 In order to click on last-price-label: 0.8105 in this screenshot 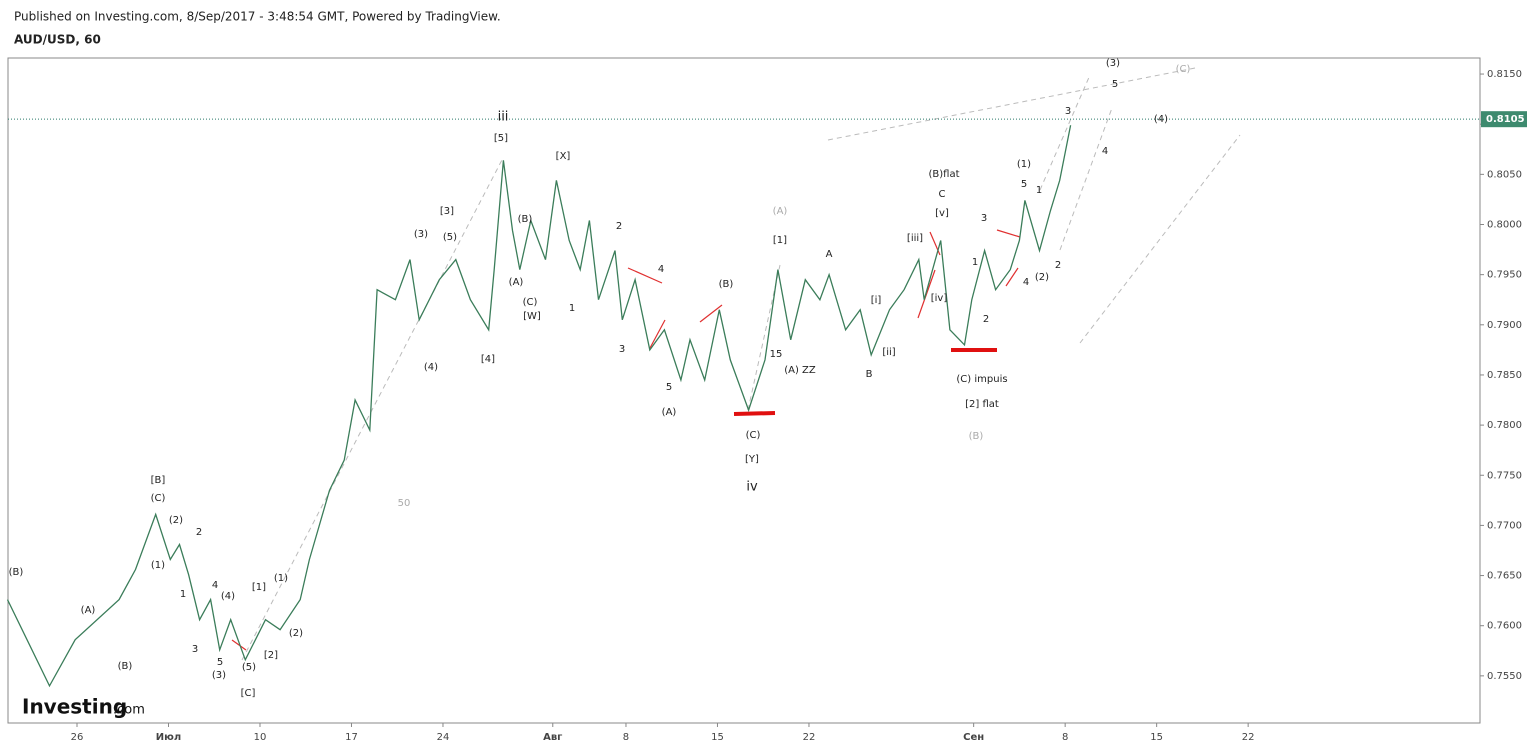, I will do `click(1505, 119)`.